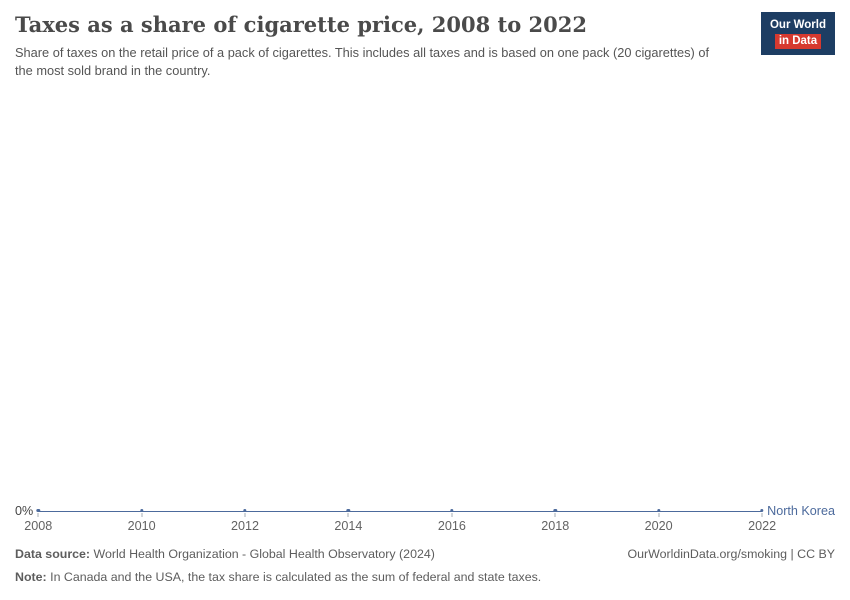 Image resolution: width=850 pixels, height=600 pixels. I want to click on x-tick-label: 2010, so click(141, 525).